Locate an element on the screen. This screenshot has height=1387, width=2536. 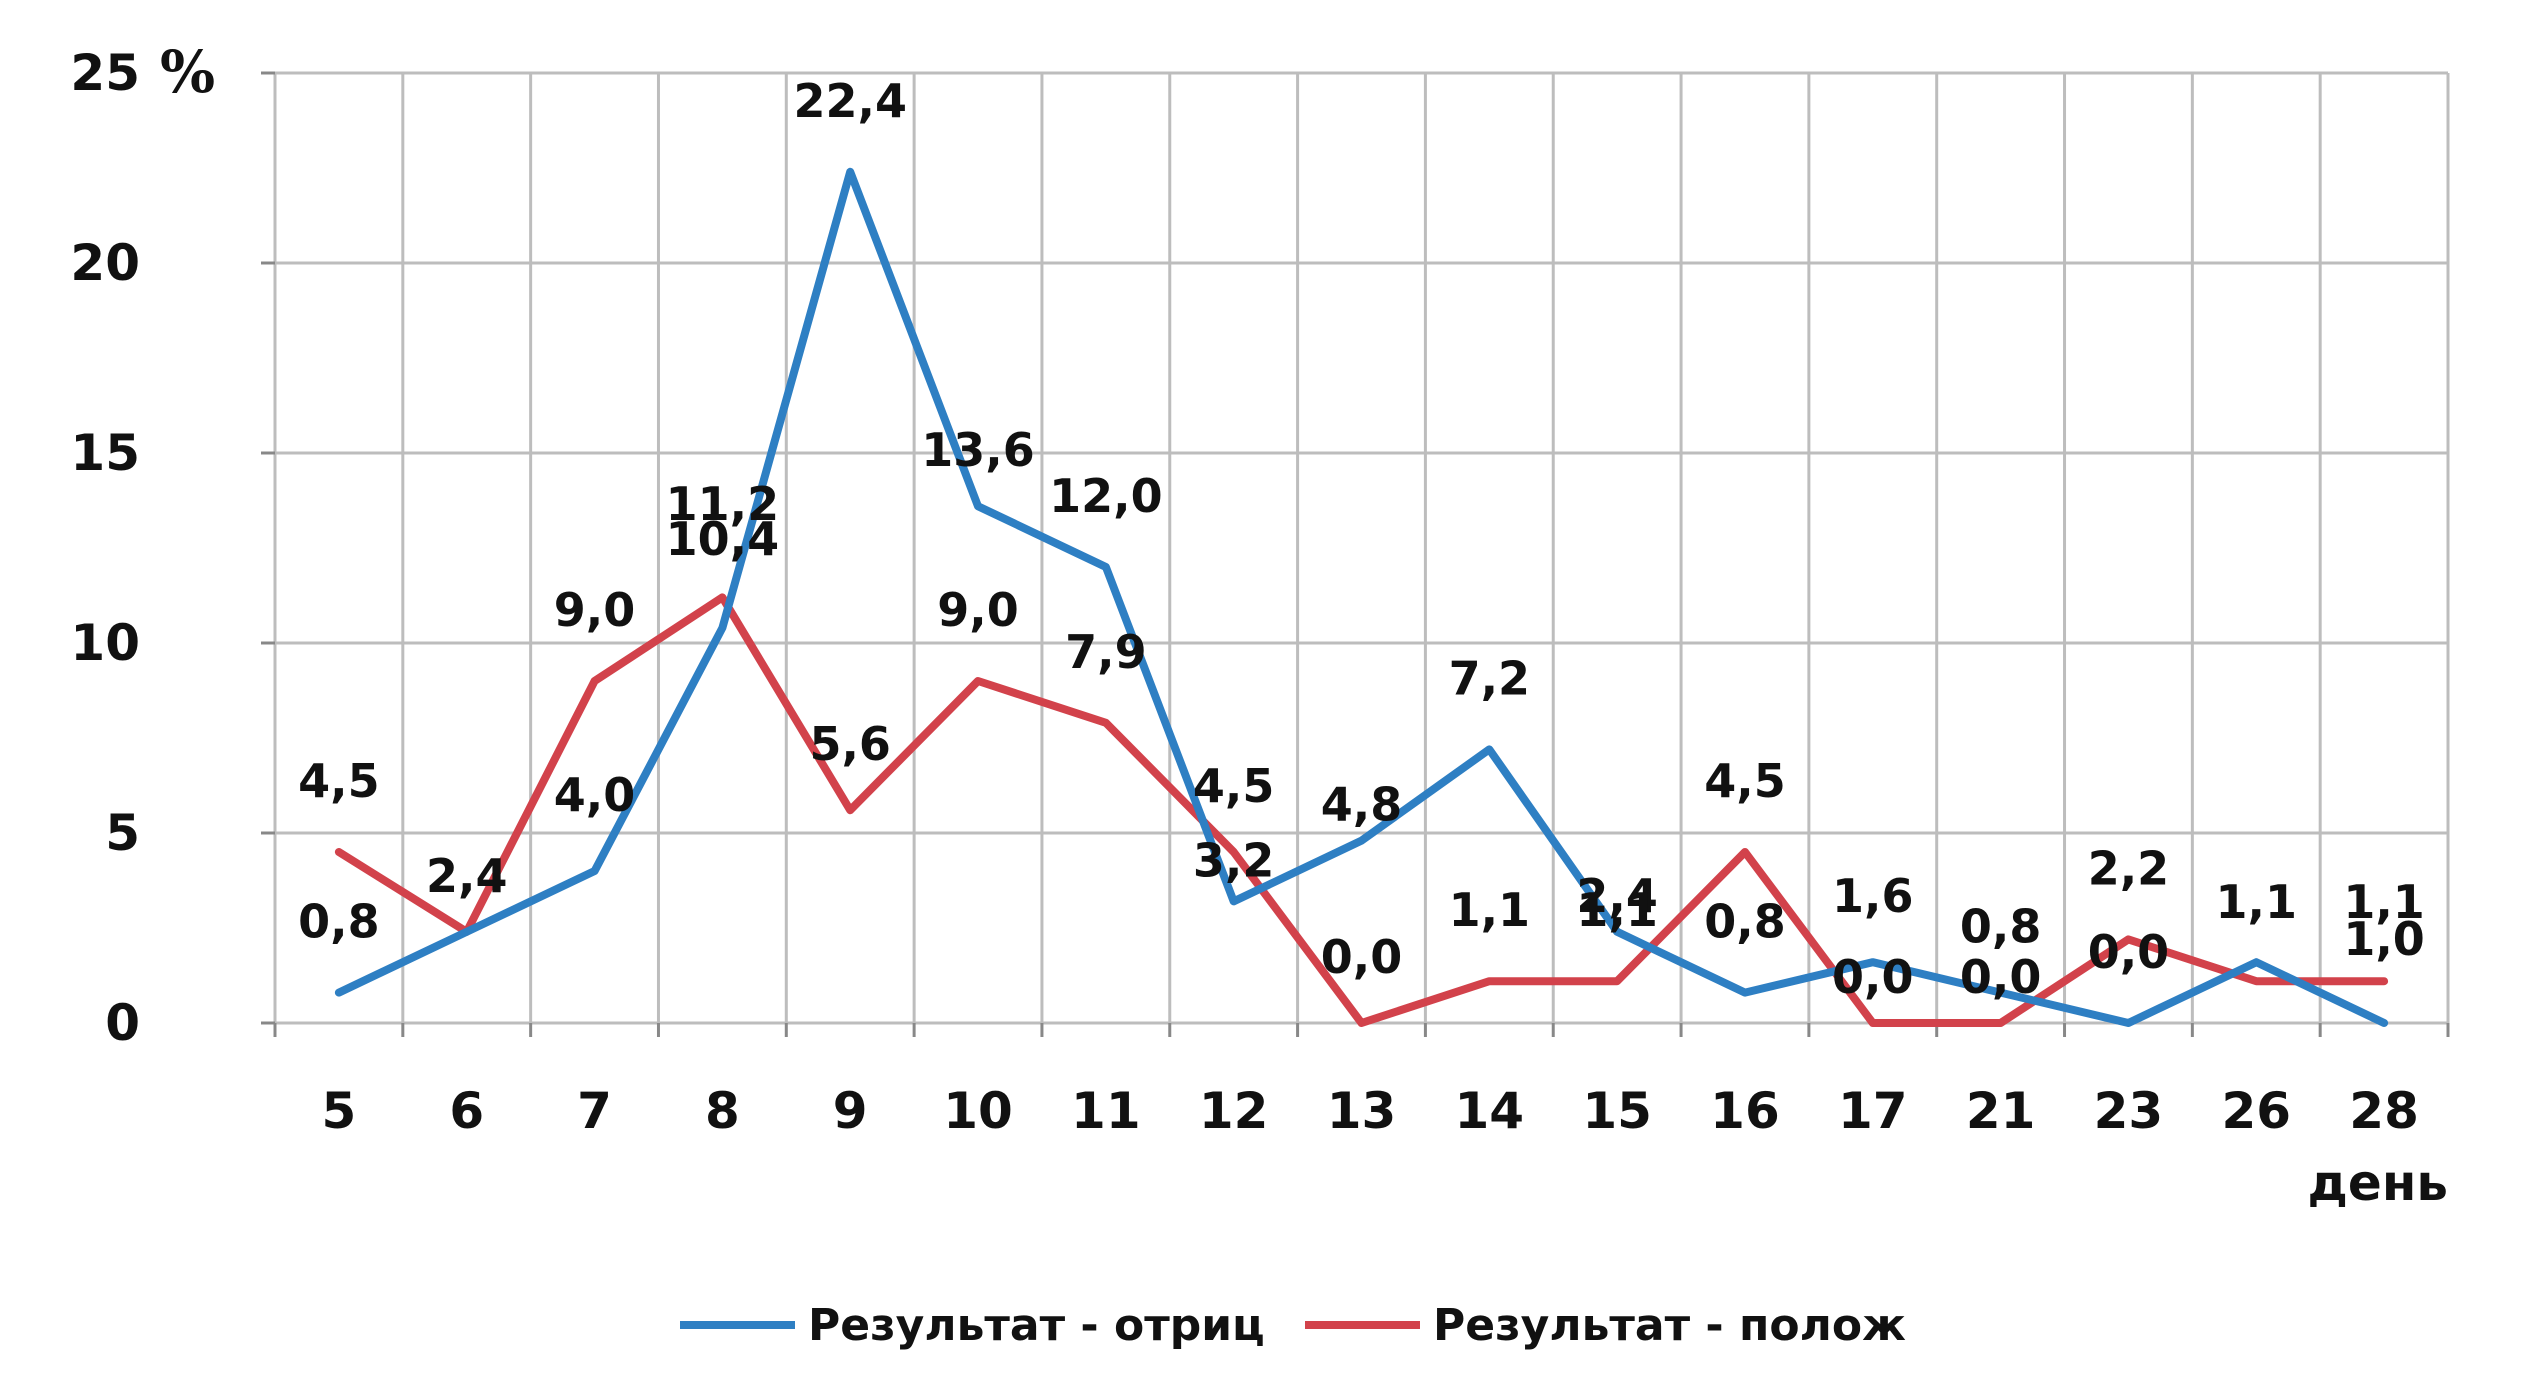
data-label: 7,9 is located at coordinates (1106, 652).